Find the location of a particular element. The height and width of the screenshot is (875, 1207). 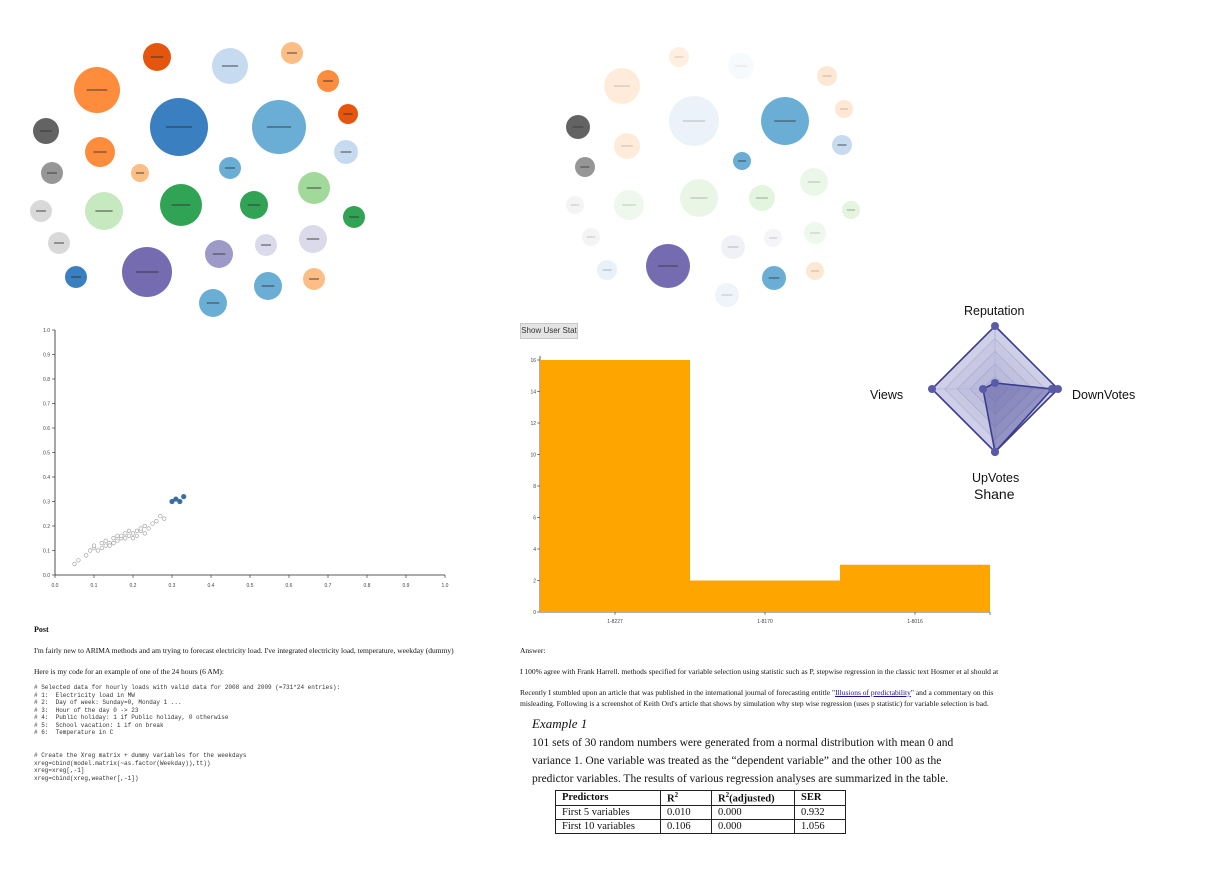

y-tick-label: 0.2 is located at coordinates (46, 527).